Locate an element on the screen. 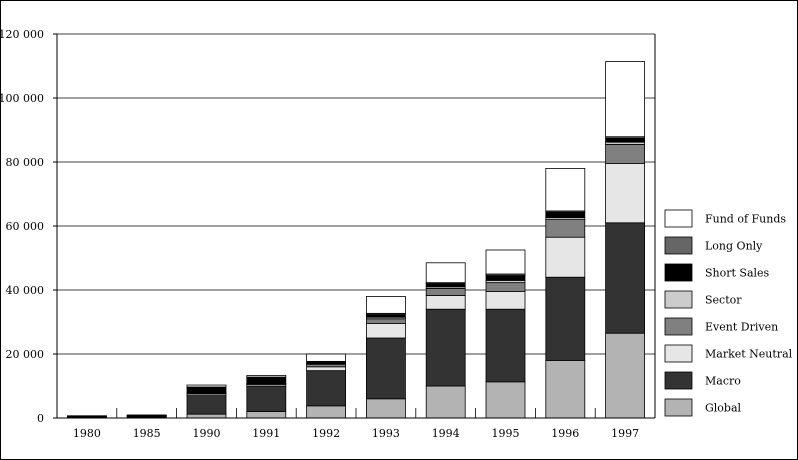 Image resolution: width=798 pixels, height=460 pixels. bar-segment-fund-of-funds-1994 is located at coordinates (445, 273).